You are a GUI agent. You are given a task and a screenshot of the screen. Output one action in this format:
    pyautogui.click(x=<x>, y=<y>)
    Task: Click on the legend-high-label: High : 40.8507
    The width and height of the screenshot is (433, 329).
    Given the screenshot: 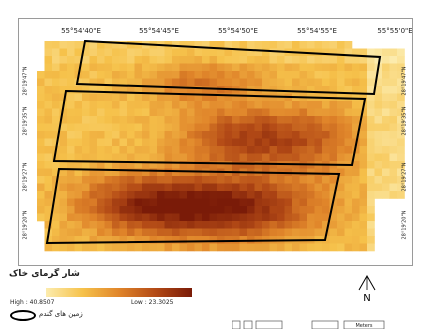 What is the action you would take?
    pyautogui.click(x=32, y=302)
    